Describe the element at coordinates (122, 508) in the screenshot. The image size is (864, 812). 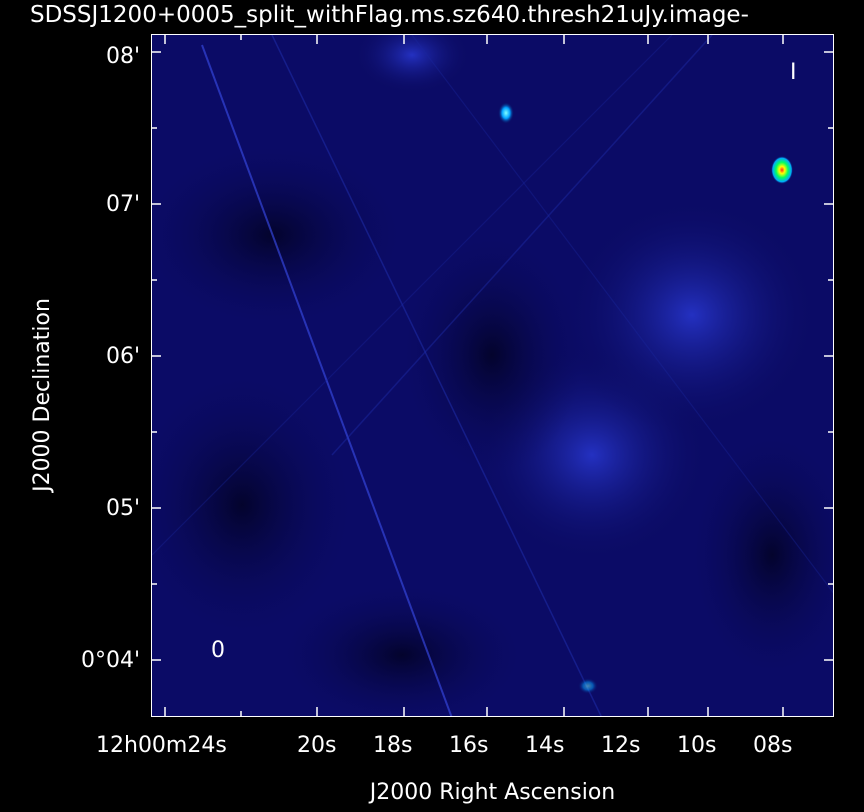
I see `ytick-label: 05'` at that location.